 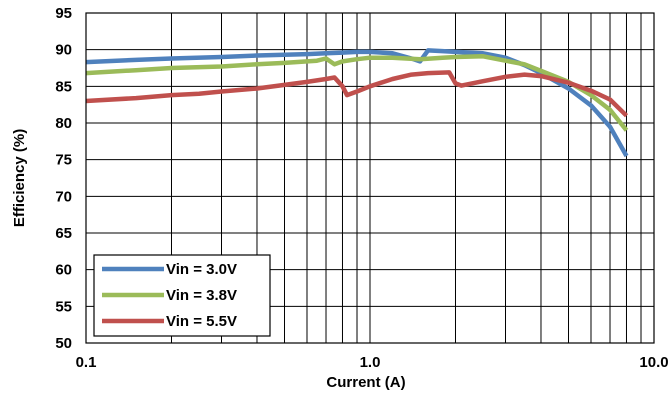 What do you see at coordinates (63, 13) in the screenshot?
I see `y-tick-label: 95` at bounding box center [63, 13].